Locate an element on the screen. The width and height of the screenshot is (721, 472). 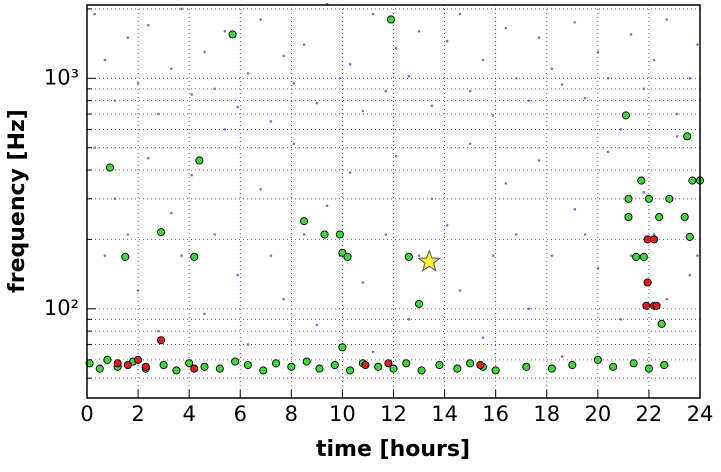
x-tick-label: 0 is located at coordinates (86, 414).